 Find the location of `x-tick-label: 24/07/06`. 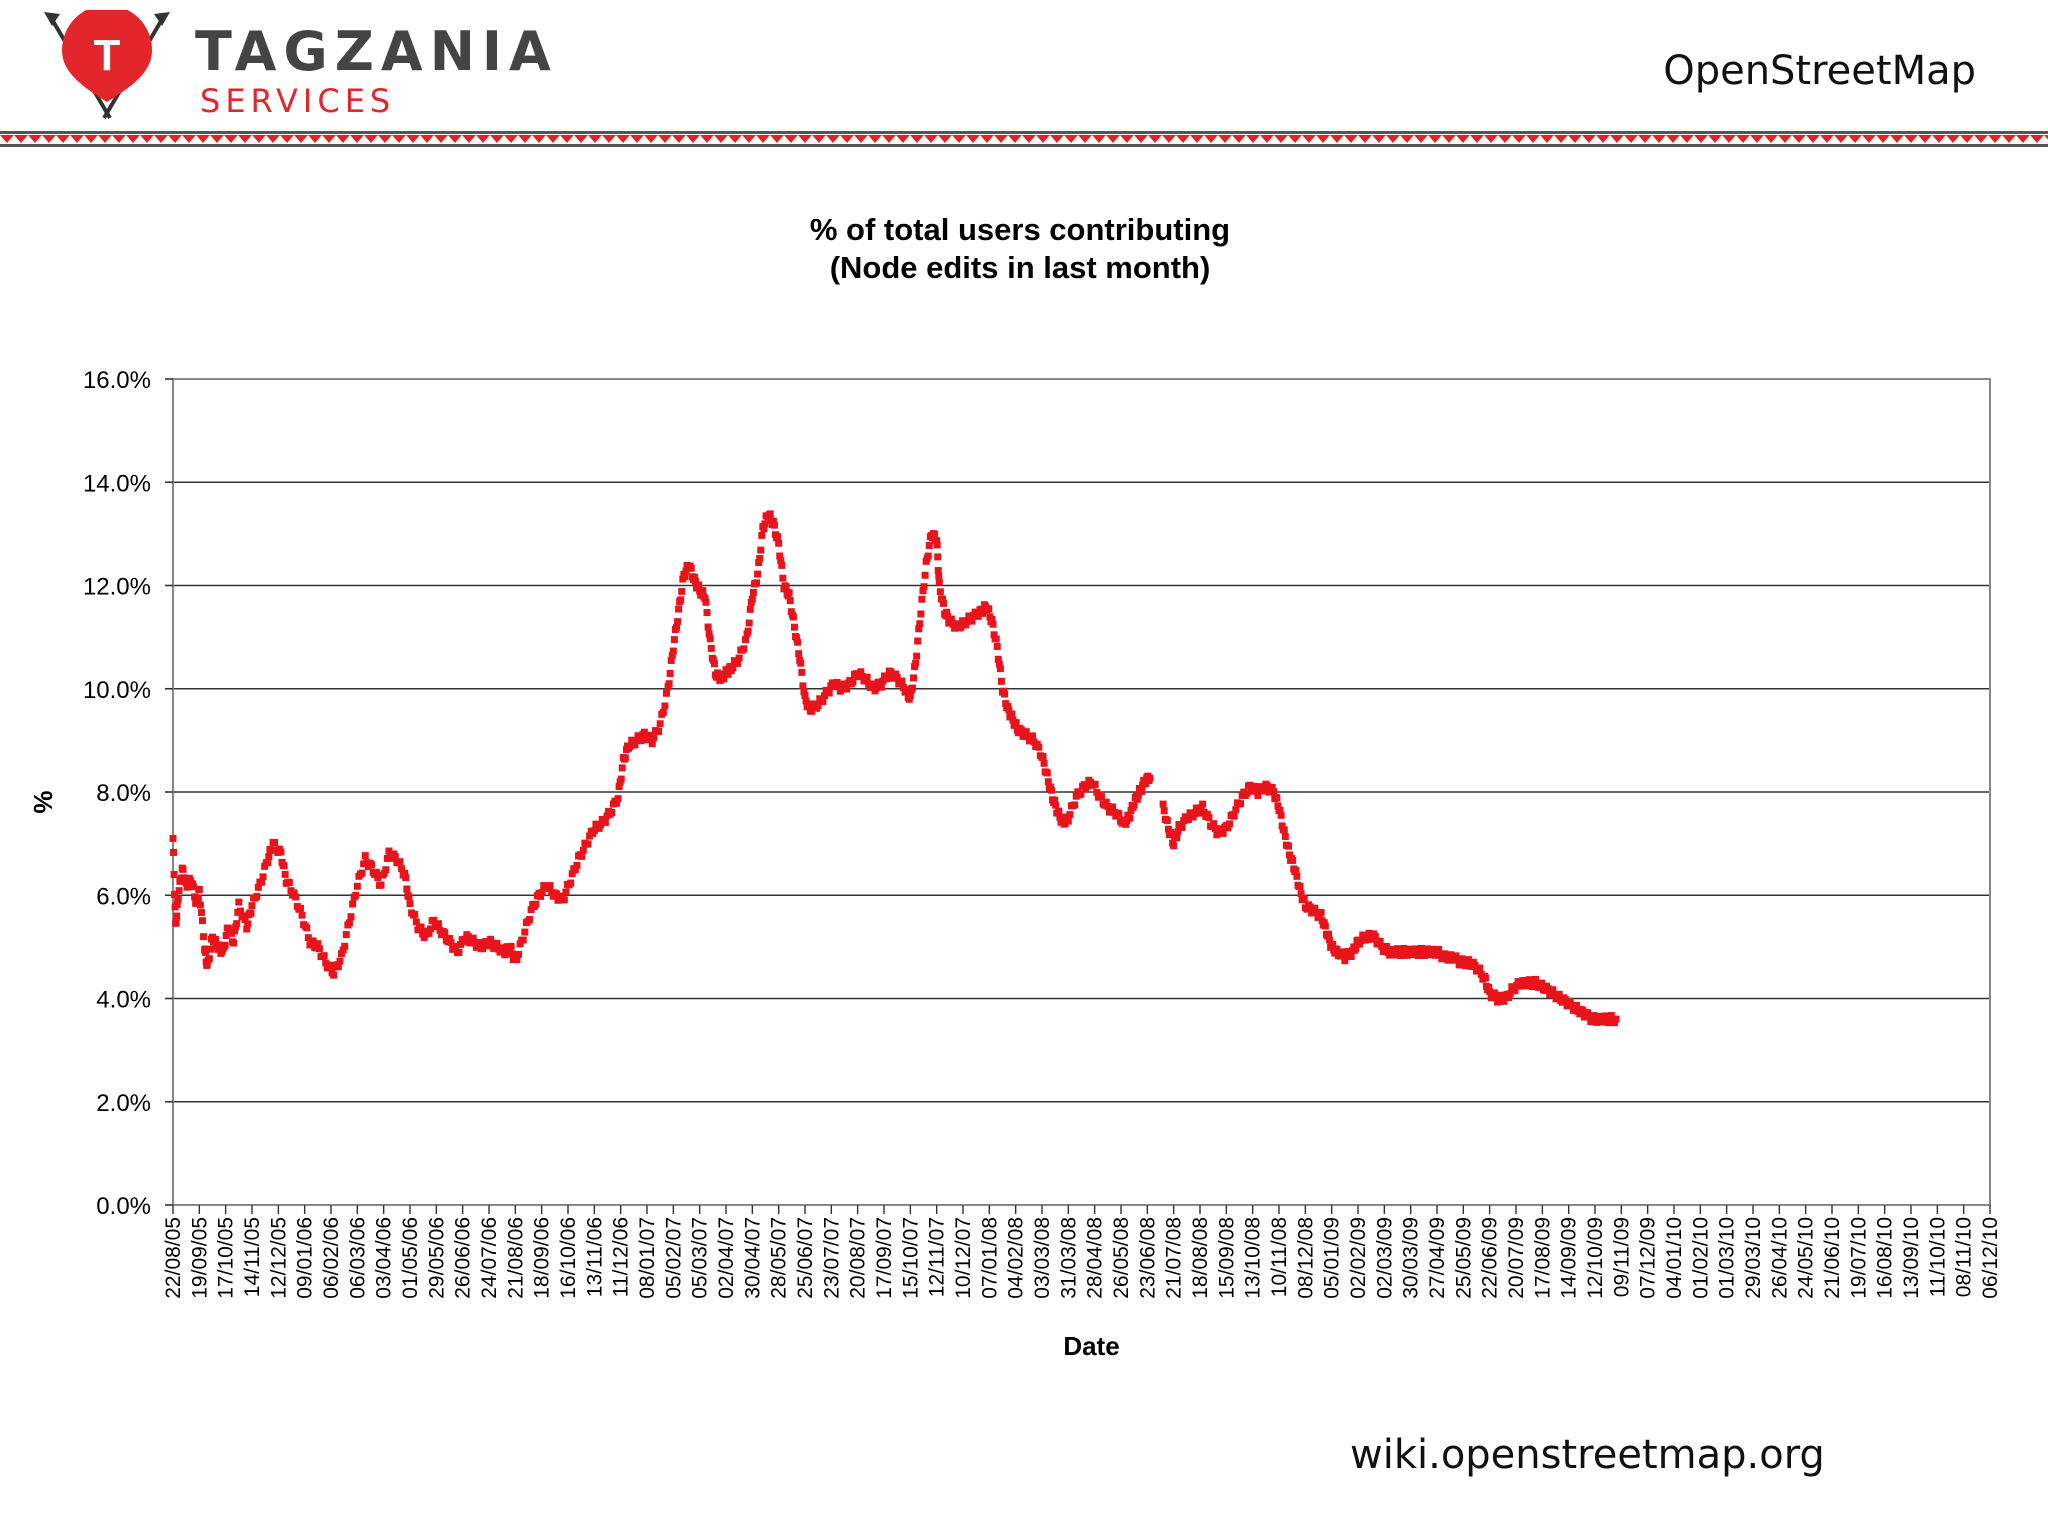

x-tick-label: 24/07/06 is located at coordinates (489, 1258).